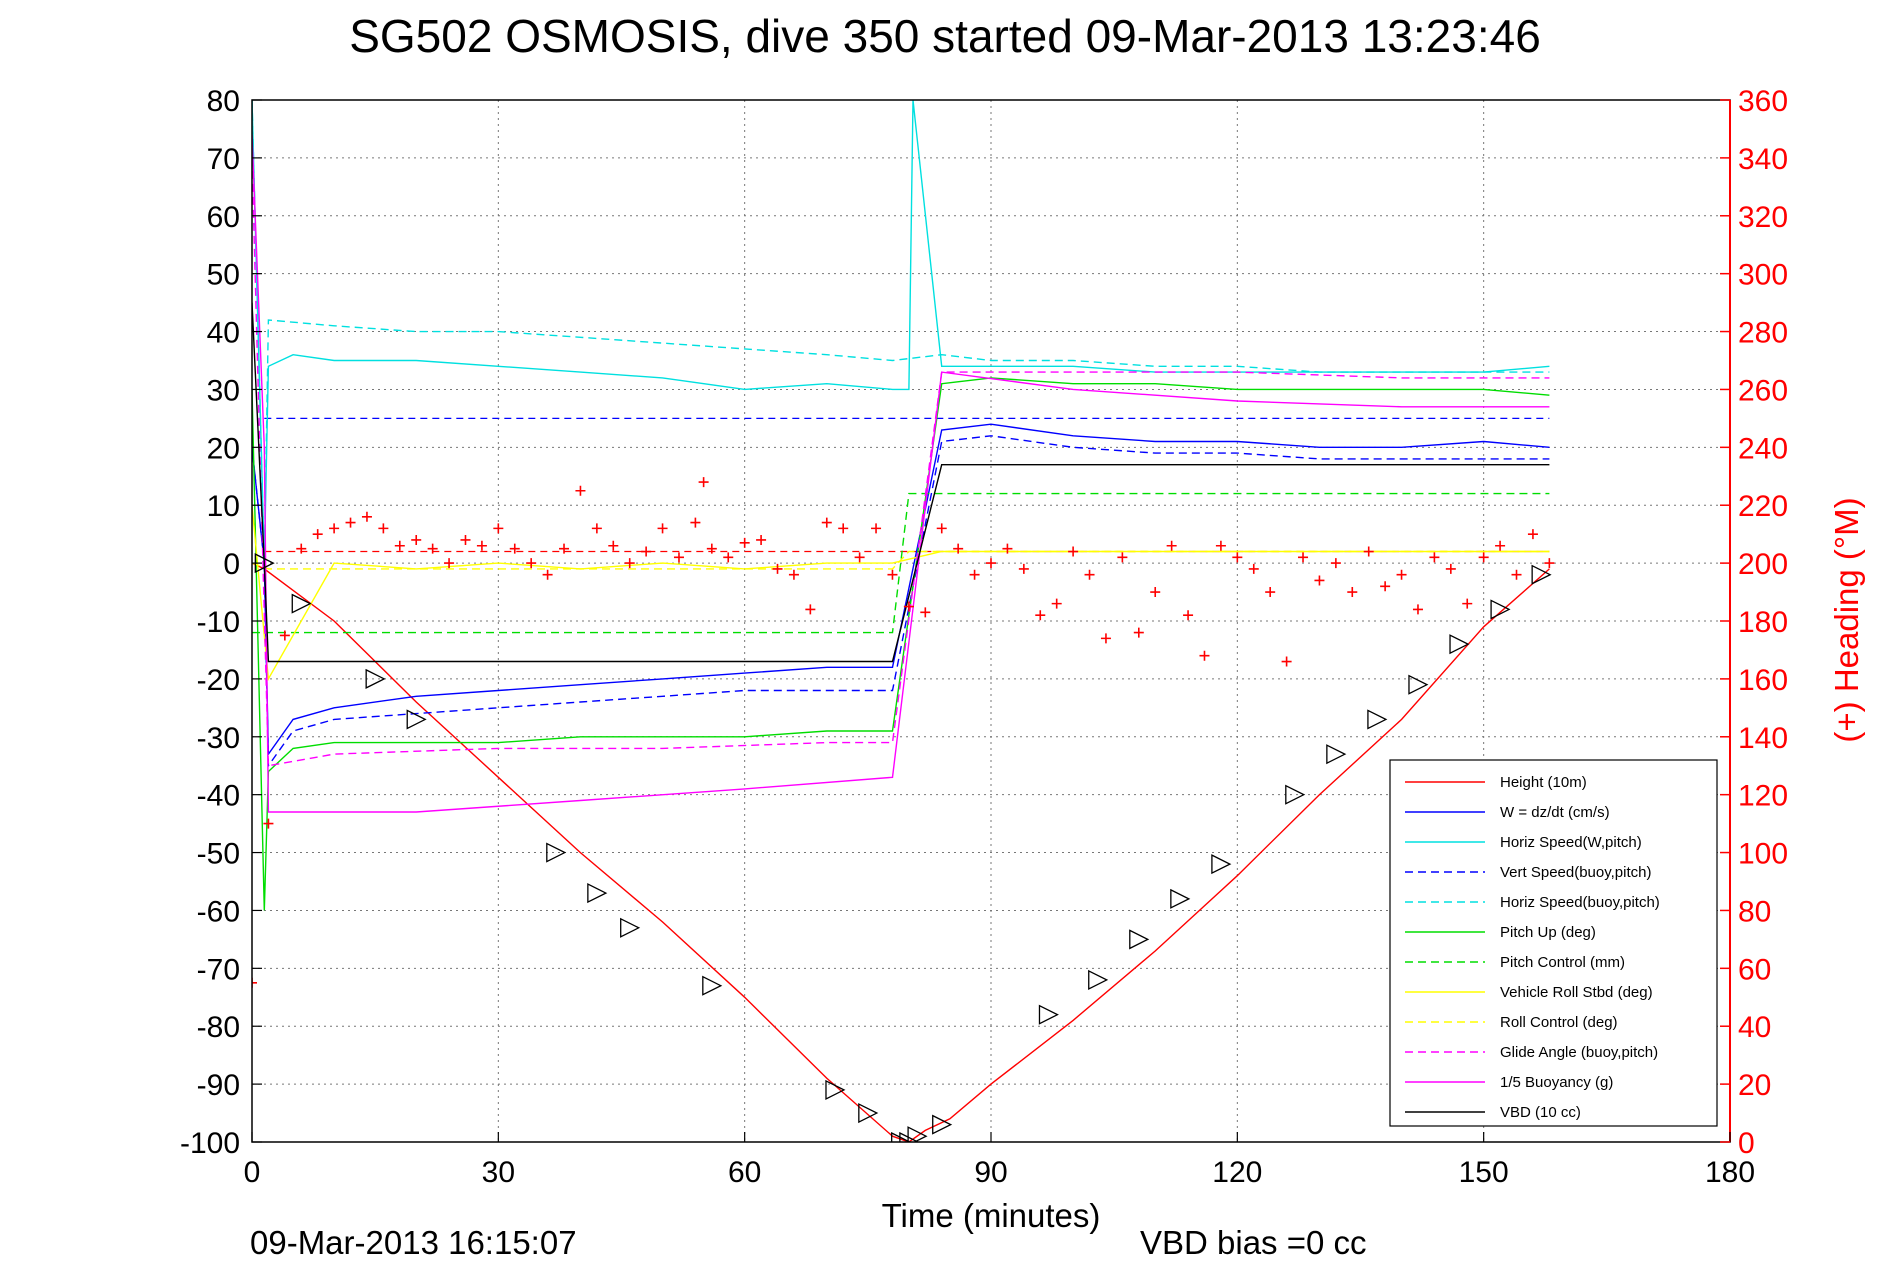  Describe the element at coordinates (1763, 680) in the screenshot. I see `right-tick-label: 160` at that location.